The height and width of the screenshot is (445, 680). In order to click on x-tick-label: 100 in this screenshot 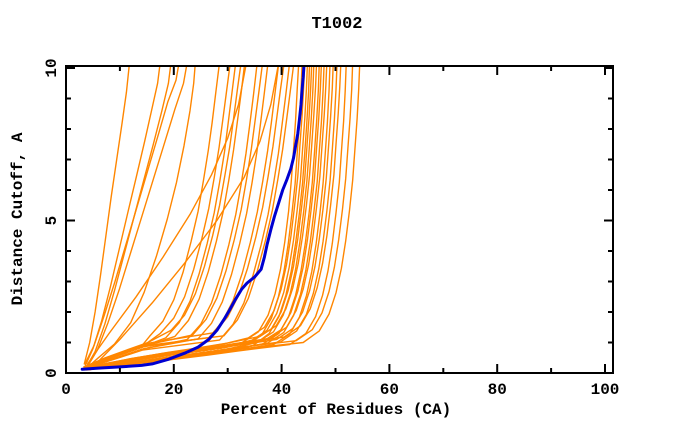, I will do `click(605, 390)`.